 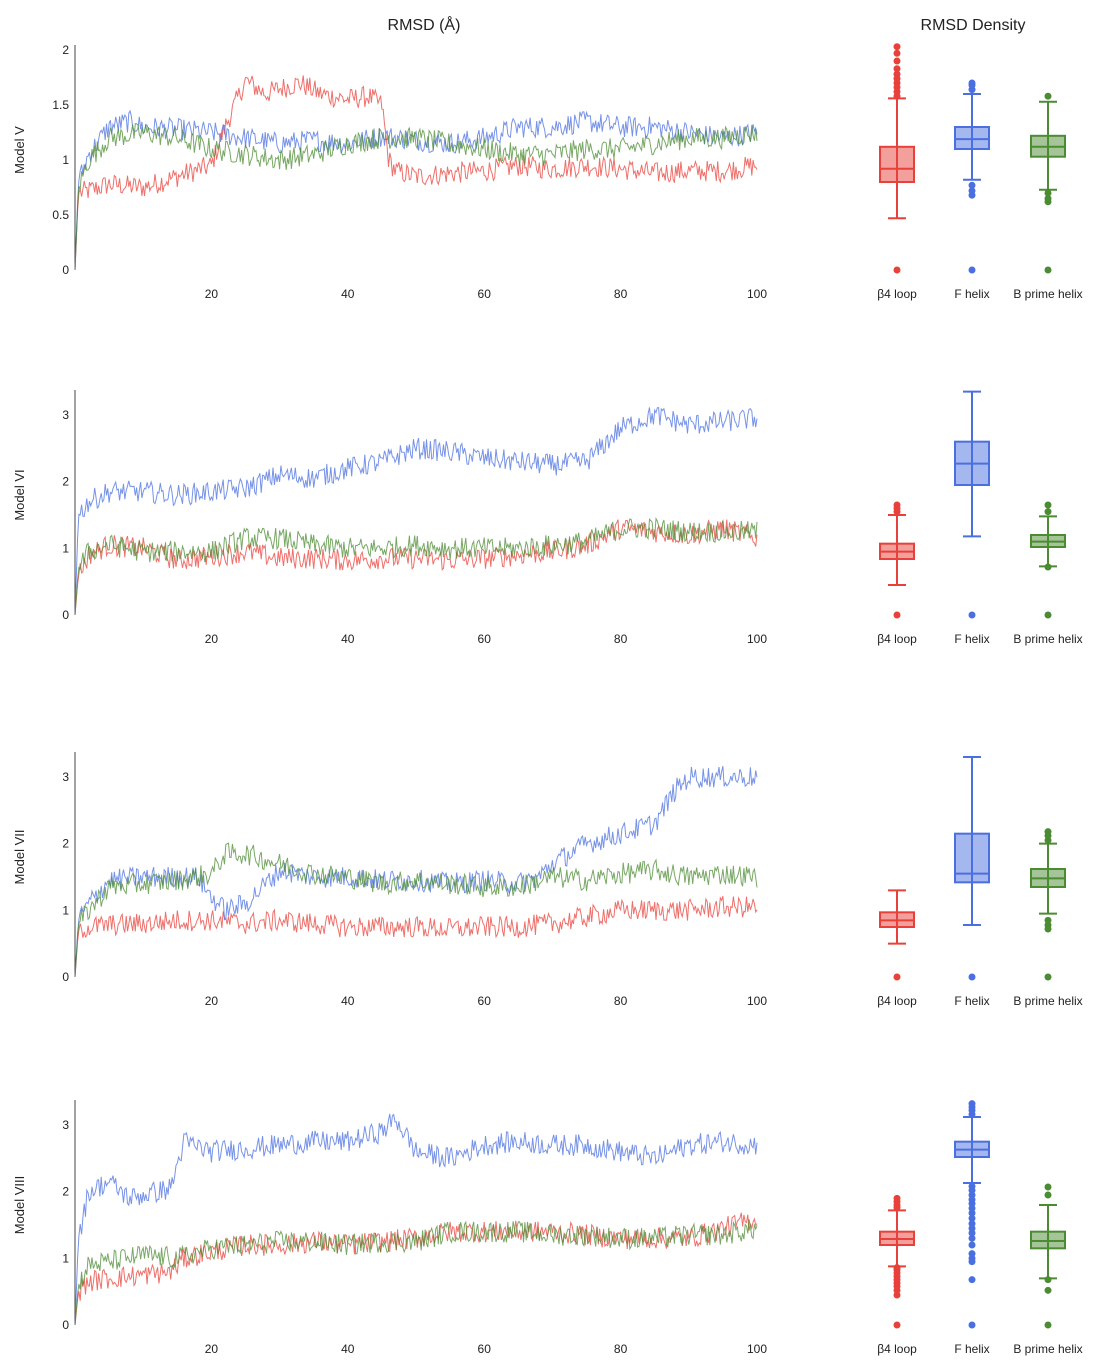 What do you see at coordinates (19, 150) in the screenshot?
I see `y-axis-label: Model V` at bounding box center [19, 150].